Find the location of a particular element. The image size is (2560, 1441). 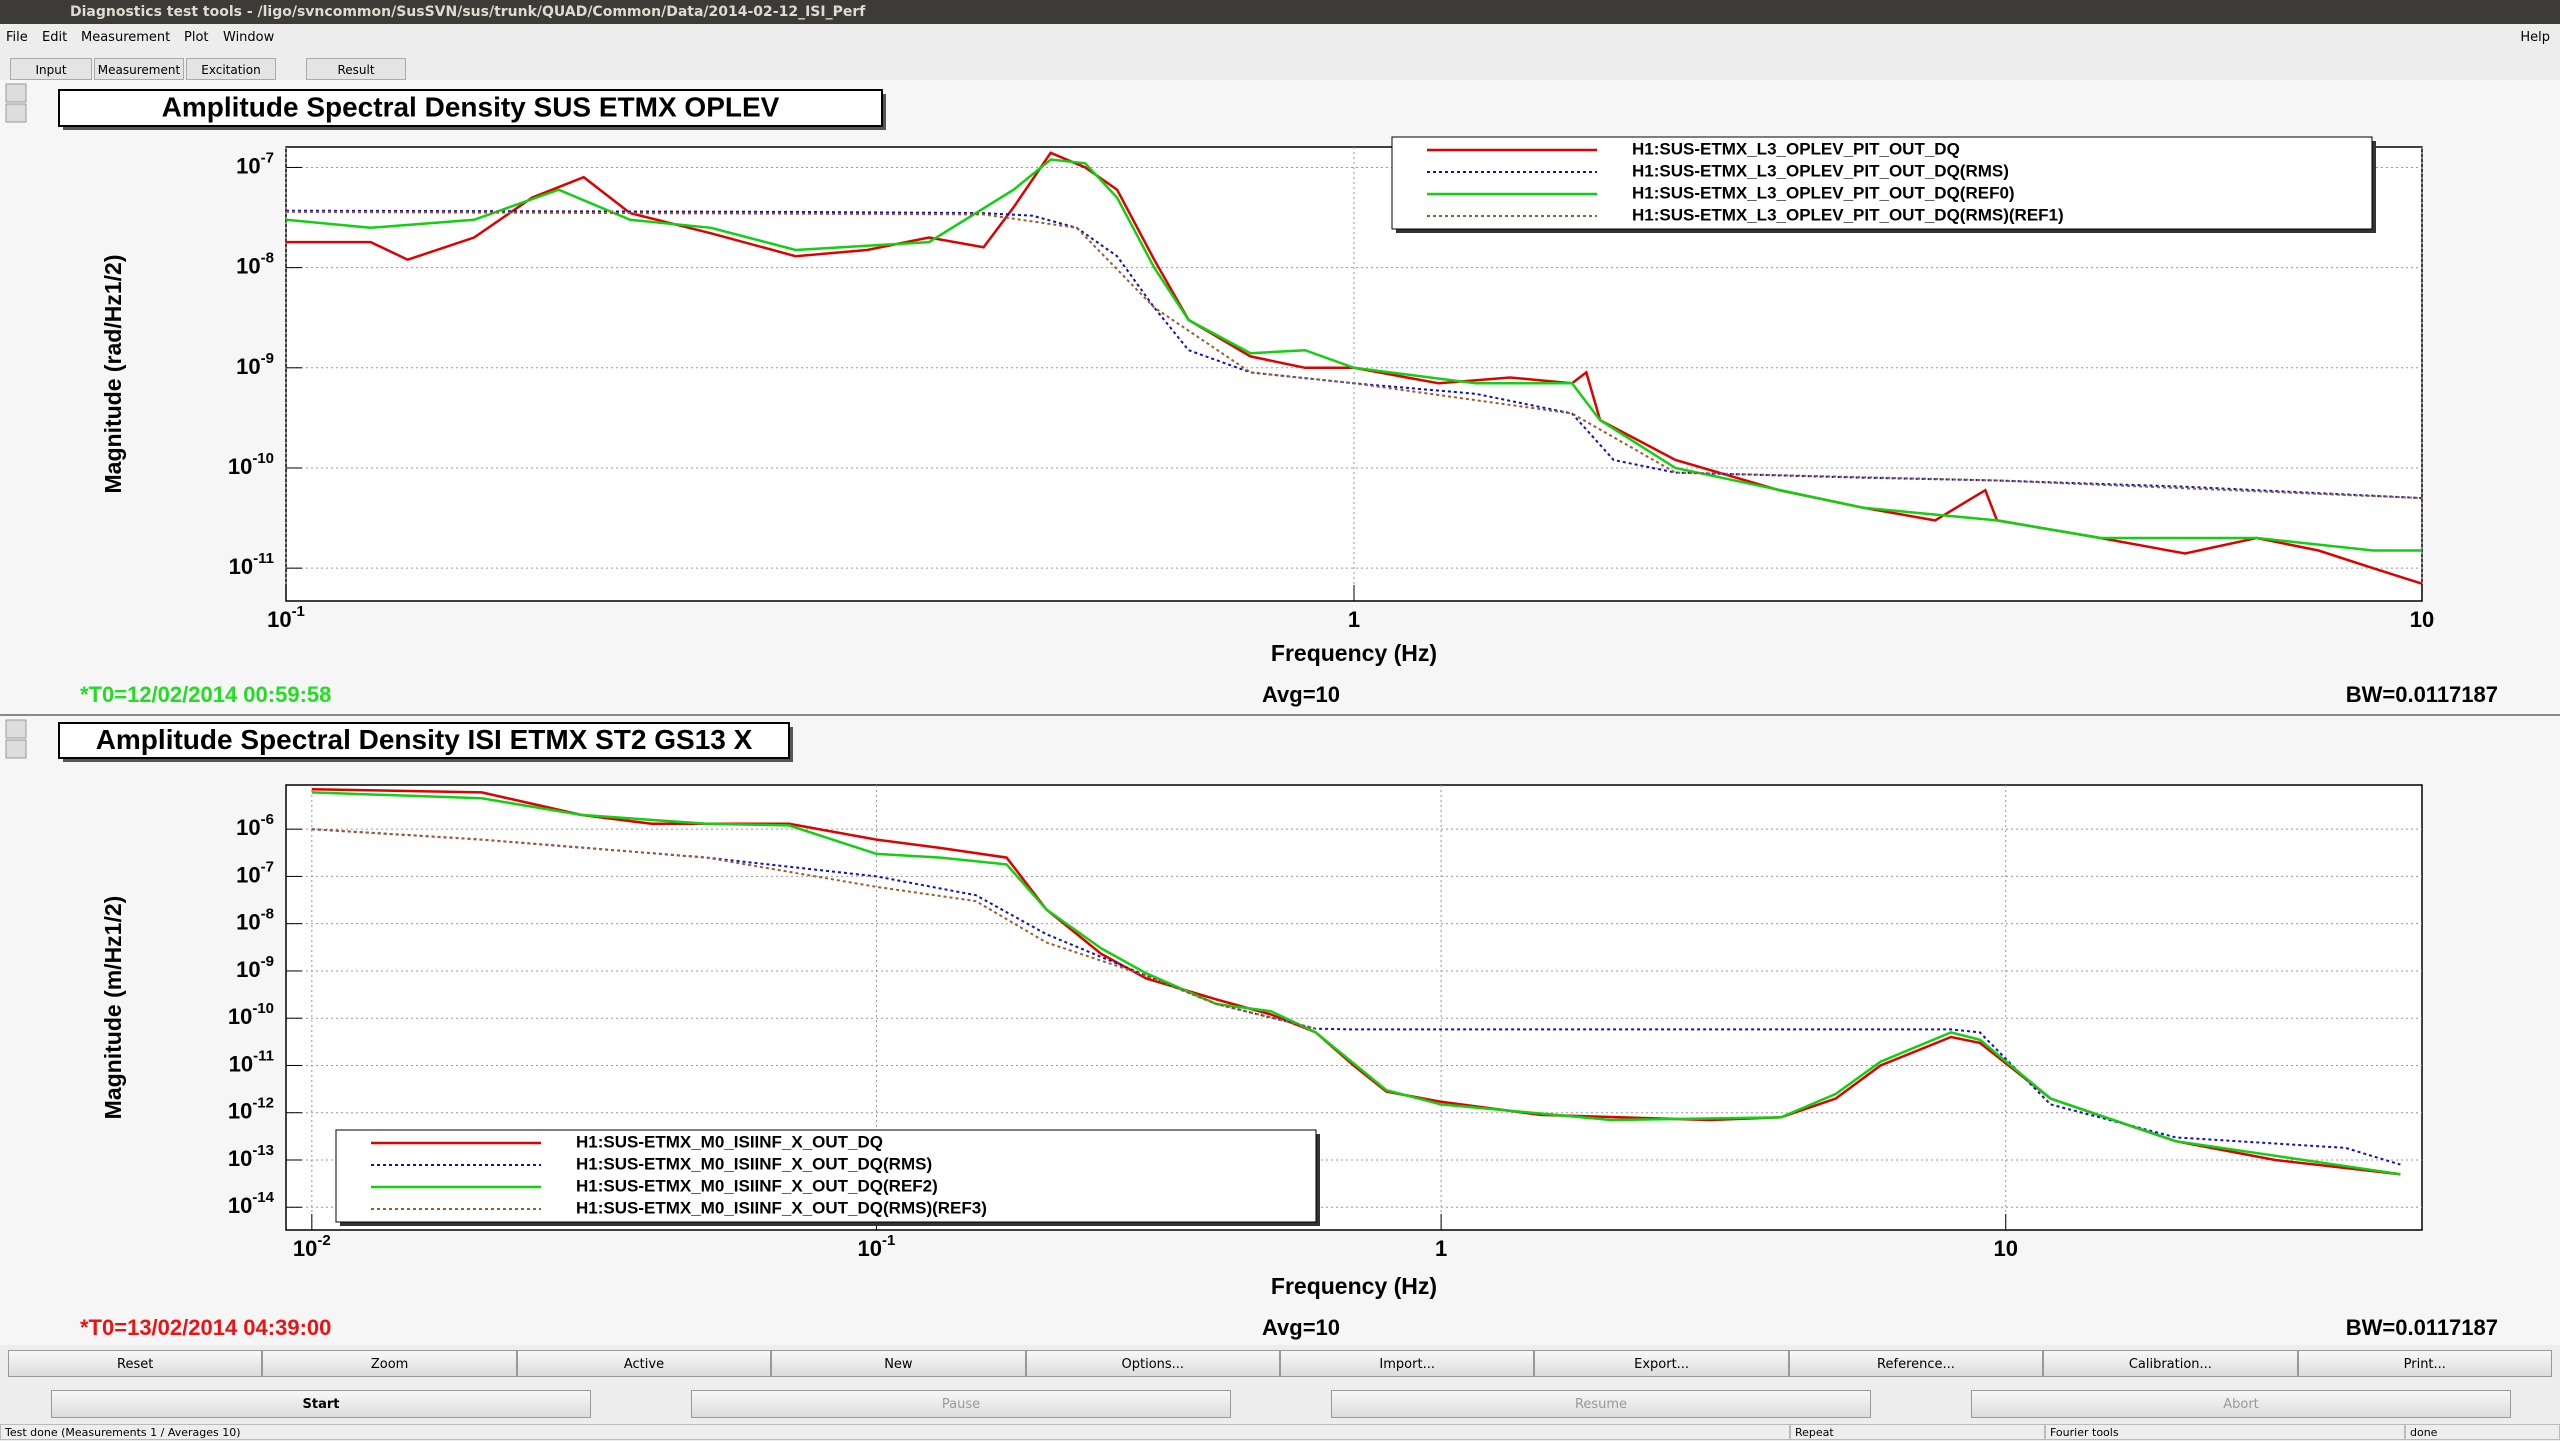

button: Zoom is located at coordinates (389, 1363).